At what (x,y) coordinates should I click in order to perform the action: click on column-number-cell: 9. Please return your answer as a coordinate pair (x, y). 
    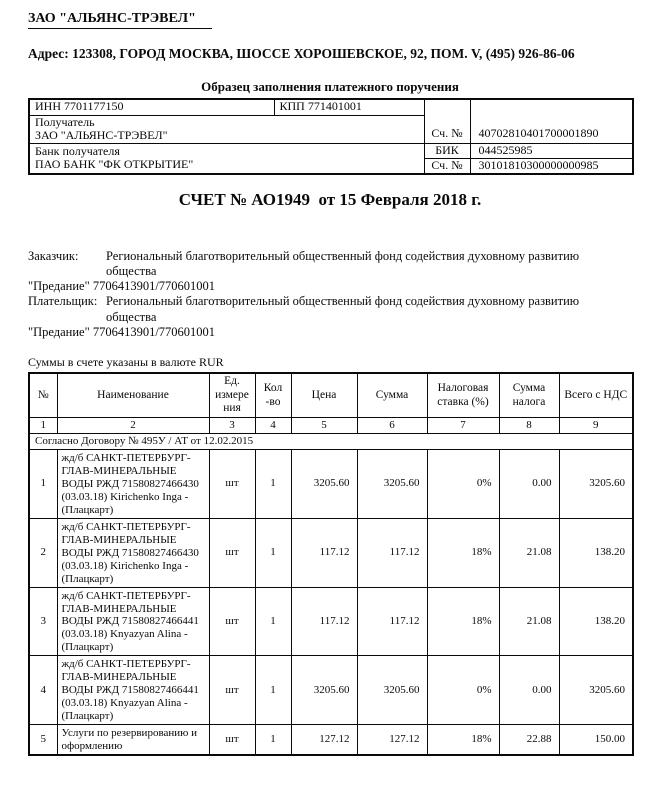
    Looking at the image, I should click on (596, 425).